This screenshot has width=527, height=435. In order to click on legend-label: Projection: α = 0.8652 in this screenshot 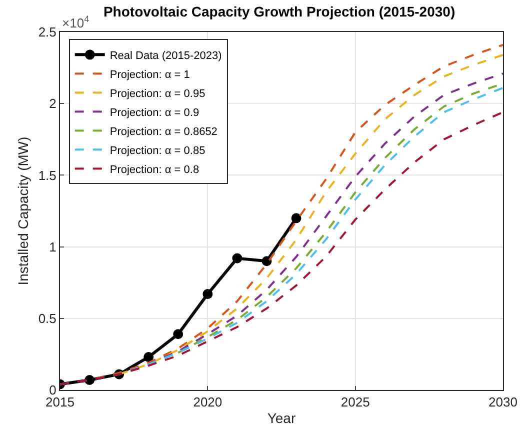, I will do `click(164, 132)`.